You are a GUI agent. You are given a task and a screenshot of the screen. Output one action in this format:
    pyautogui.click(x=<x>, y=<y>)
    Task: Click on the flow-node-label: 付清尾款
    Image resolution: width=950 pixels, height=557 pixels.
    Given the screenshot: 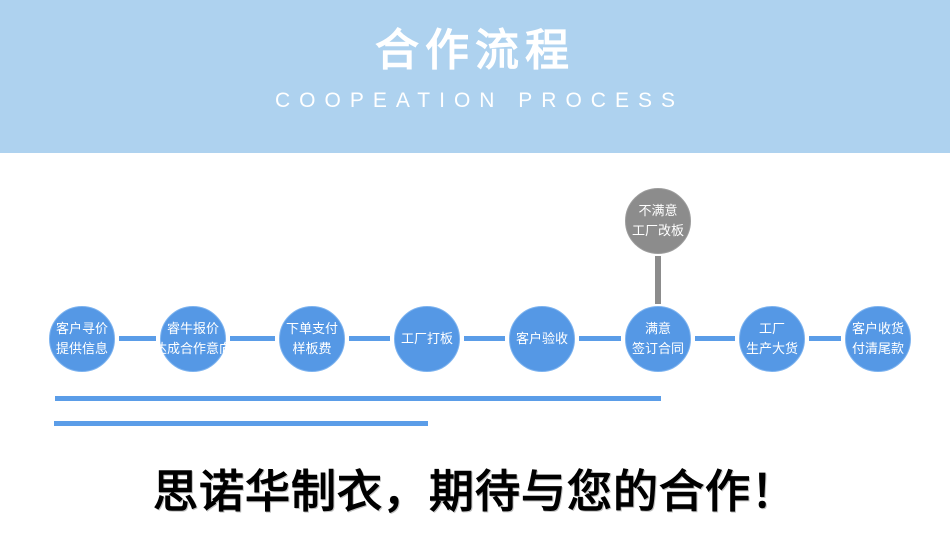 What is the action you would take?
    pyautogui.click(x=877, y=348)
    